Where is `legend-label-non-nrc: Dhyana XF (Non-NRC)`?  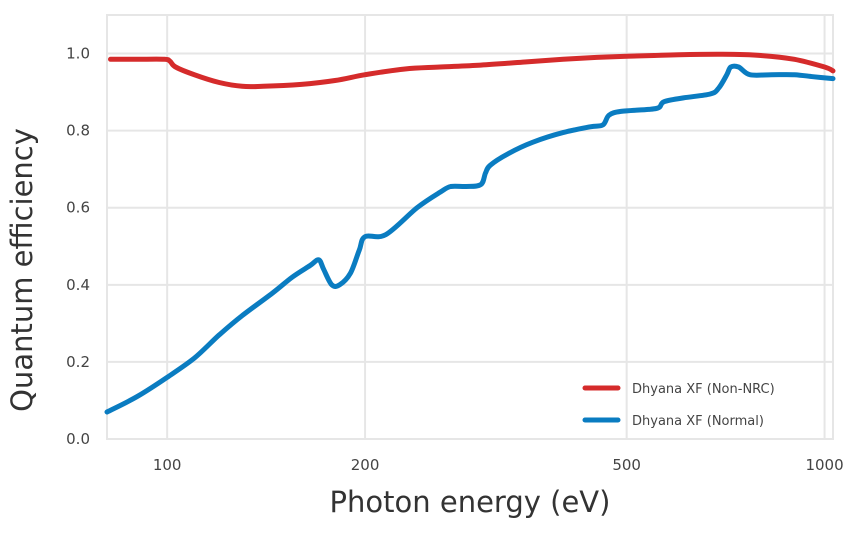 legend-label-non-nrc: Dhyana XF (Non-NRC) is located at coordinates (703, 389).